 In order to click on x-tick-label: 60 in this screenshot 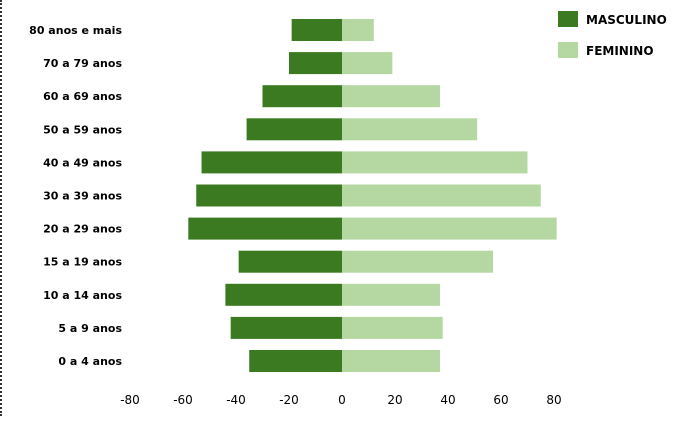, I will do `click(500, 400)`.